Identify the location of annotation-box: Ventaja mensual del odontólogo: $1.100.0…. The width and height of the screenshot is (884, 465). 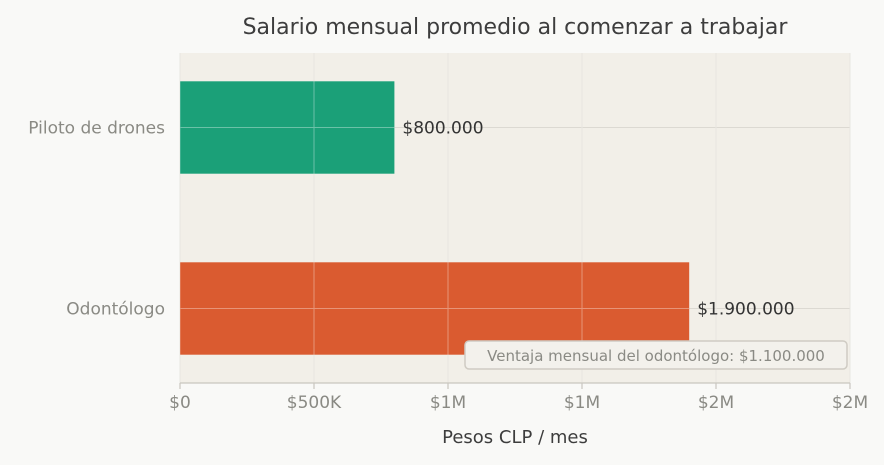
(656, 355).